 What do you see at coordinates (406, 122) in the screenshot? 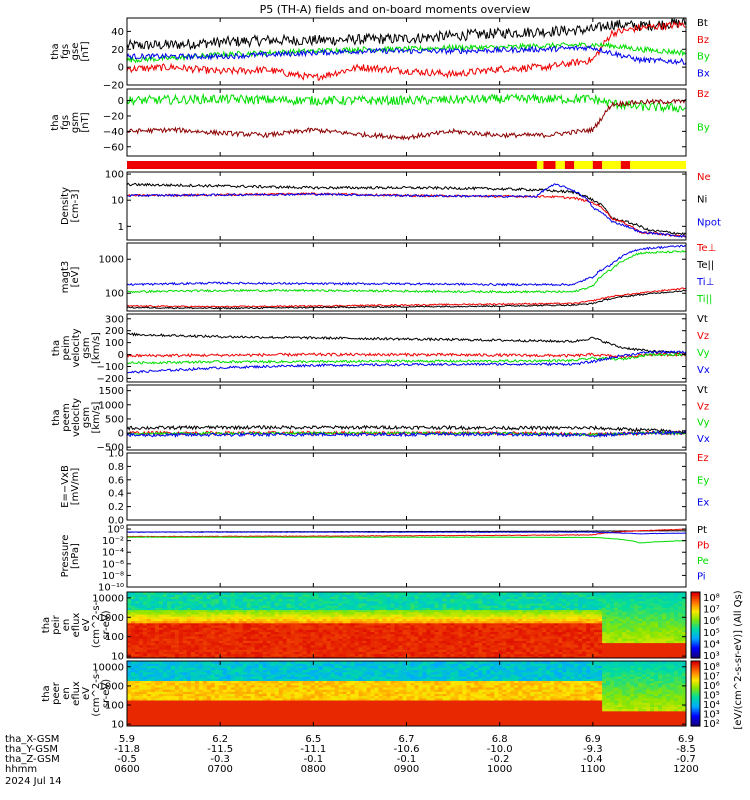
I see `axis-frame-fgs-gsm` at bounding box center [406, 122].